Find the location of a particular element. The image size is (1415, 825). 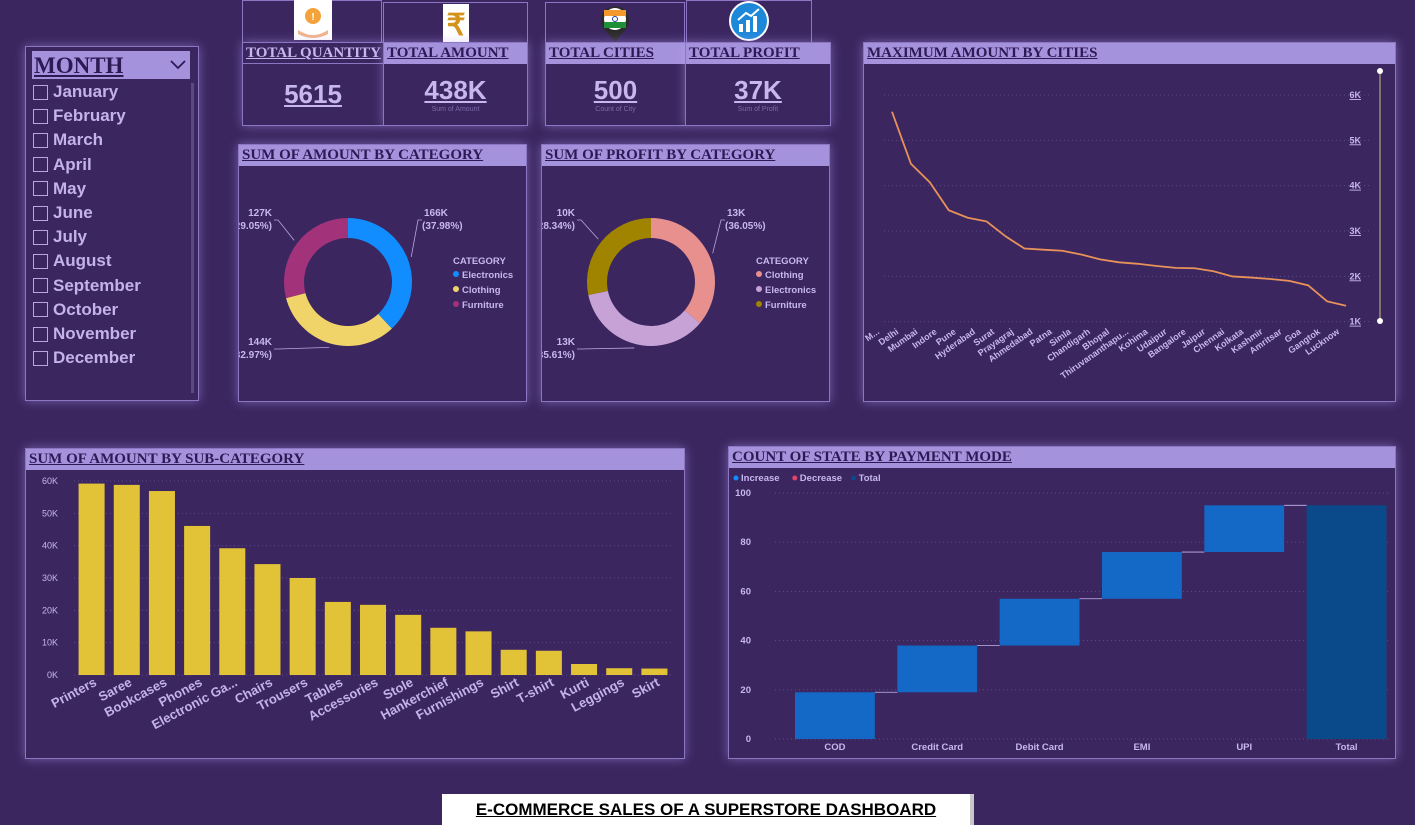

subcategory-bar-trousers is located at coordinates (302, 626).